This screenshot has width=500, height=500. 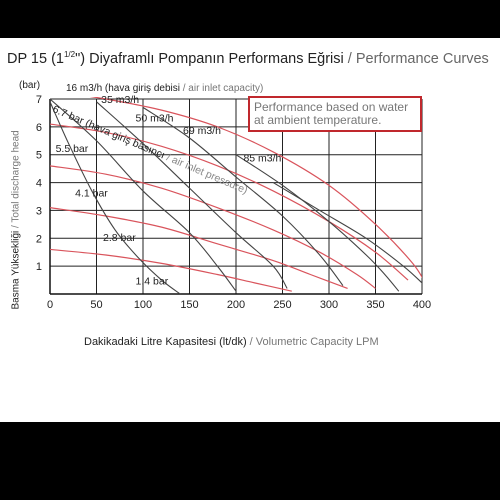 What do you see at coordinates (143, 305) in the screenshot?
I see `x-tick-label: 100` at bounding box center [143, 305].